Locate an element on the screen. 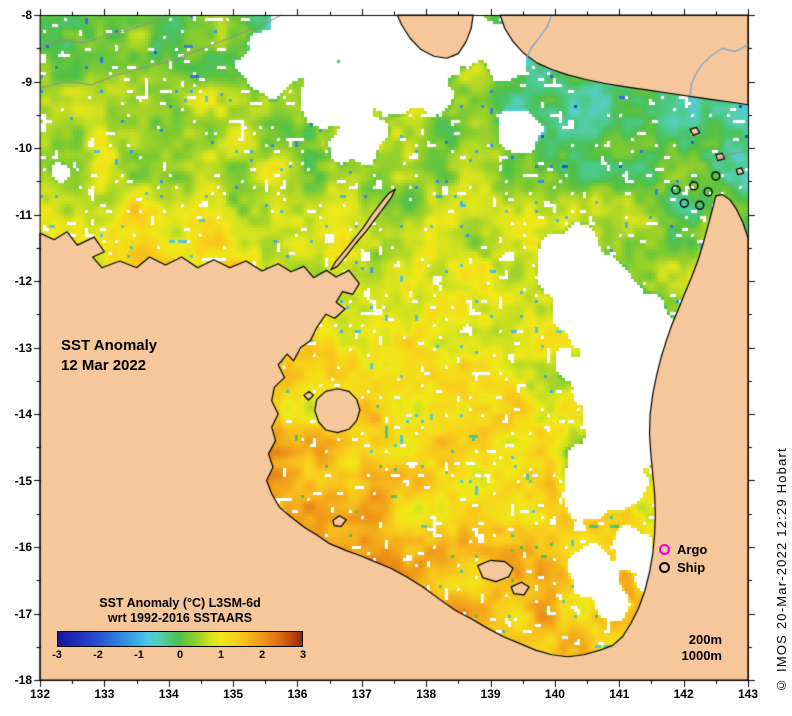 Image resolution: width=792 pixels, height=716 pixels. y-tick-label: -10 is located at coordinates (23, 148).